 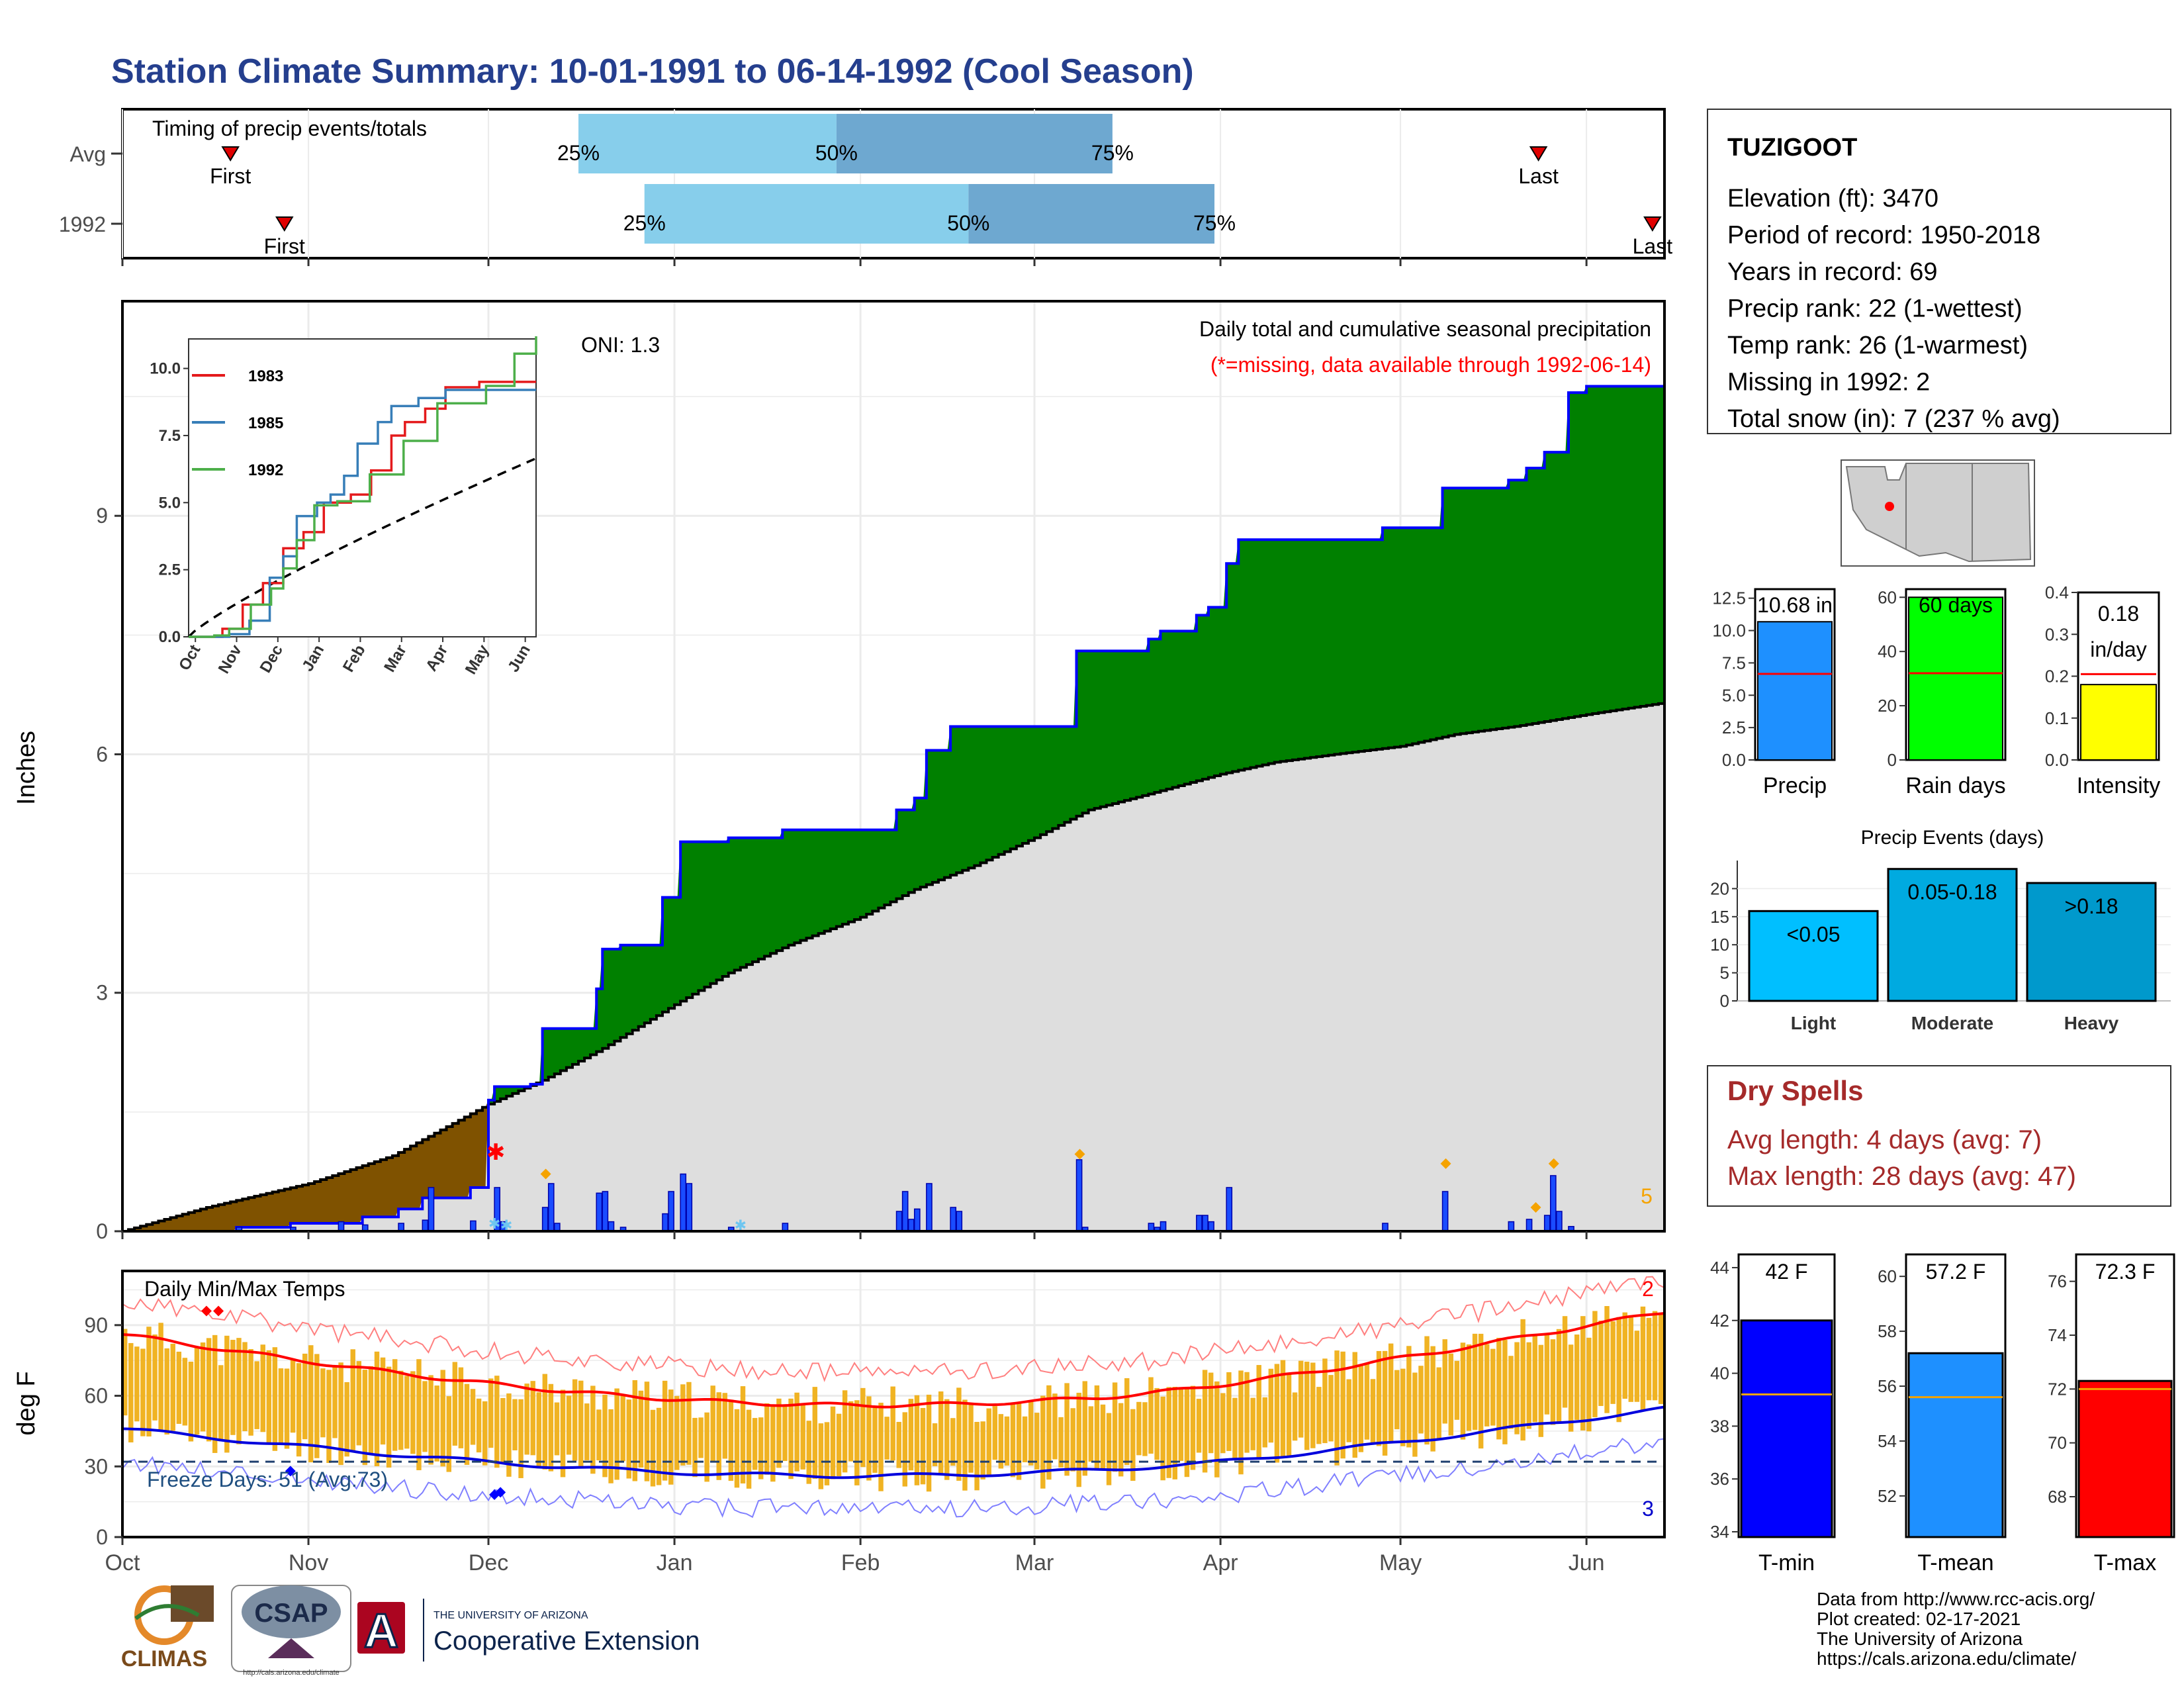 I want to click on event-range-label: 0.05-0.18, so click(x=1952, y=892).